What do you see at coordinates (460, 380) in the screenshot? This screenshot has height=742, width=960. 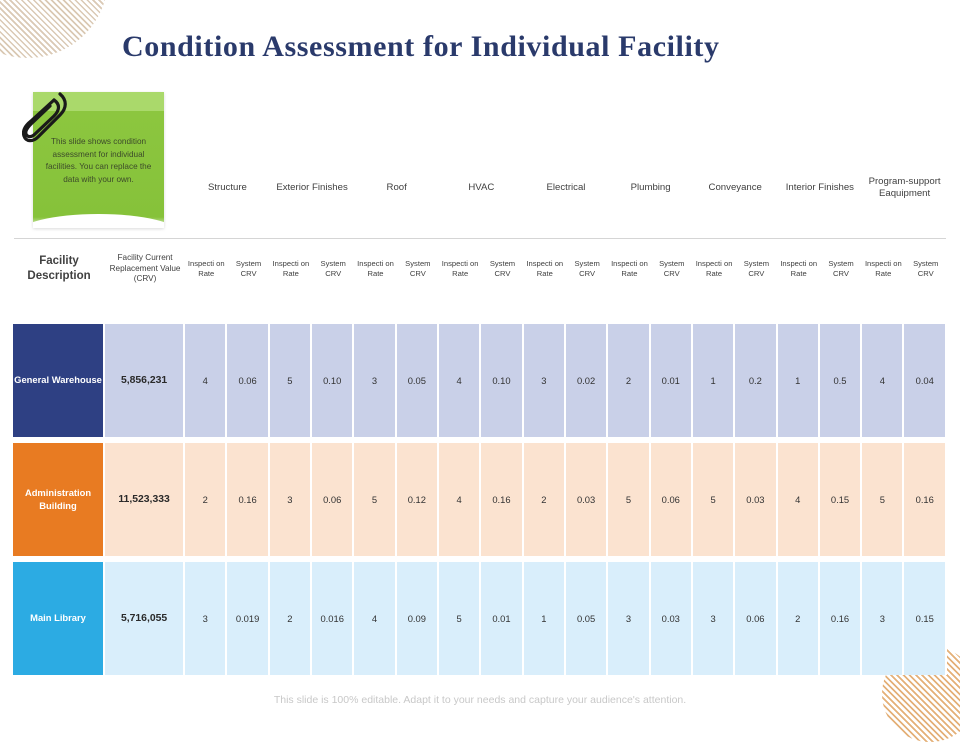 I see `cell-r0-c6: 4` at bounding box center [460, 380].